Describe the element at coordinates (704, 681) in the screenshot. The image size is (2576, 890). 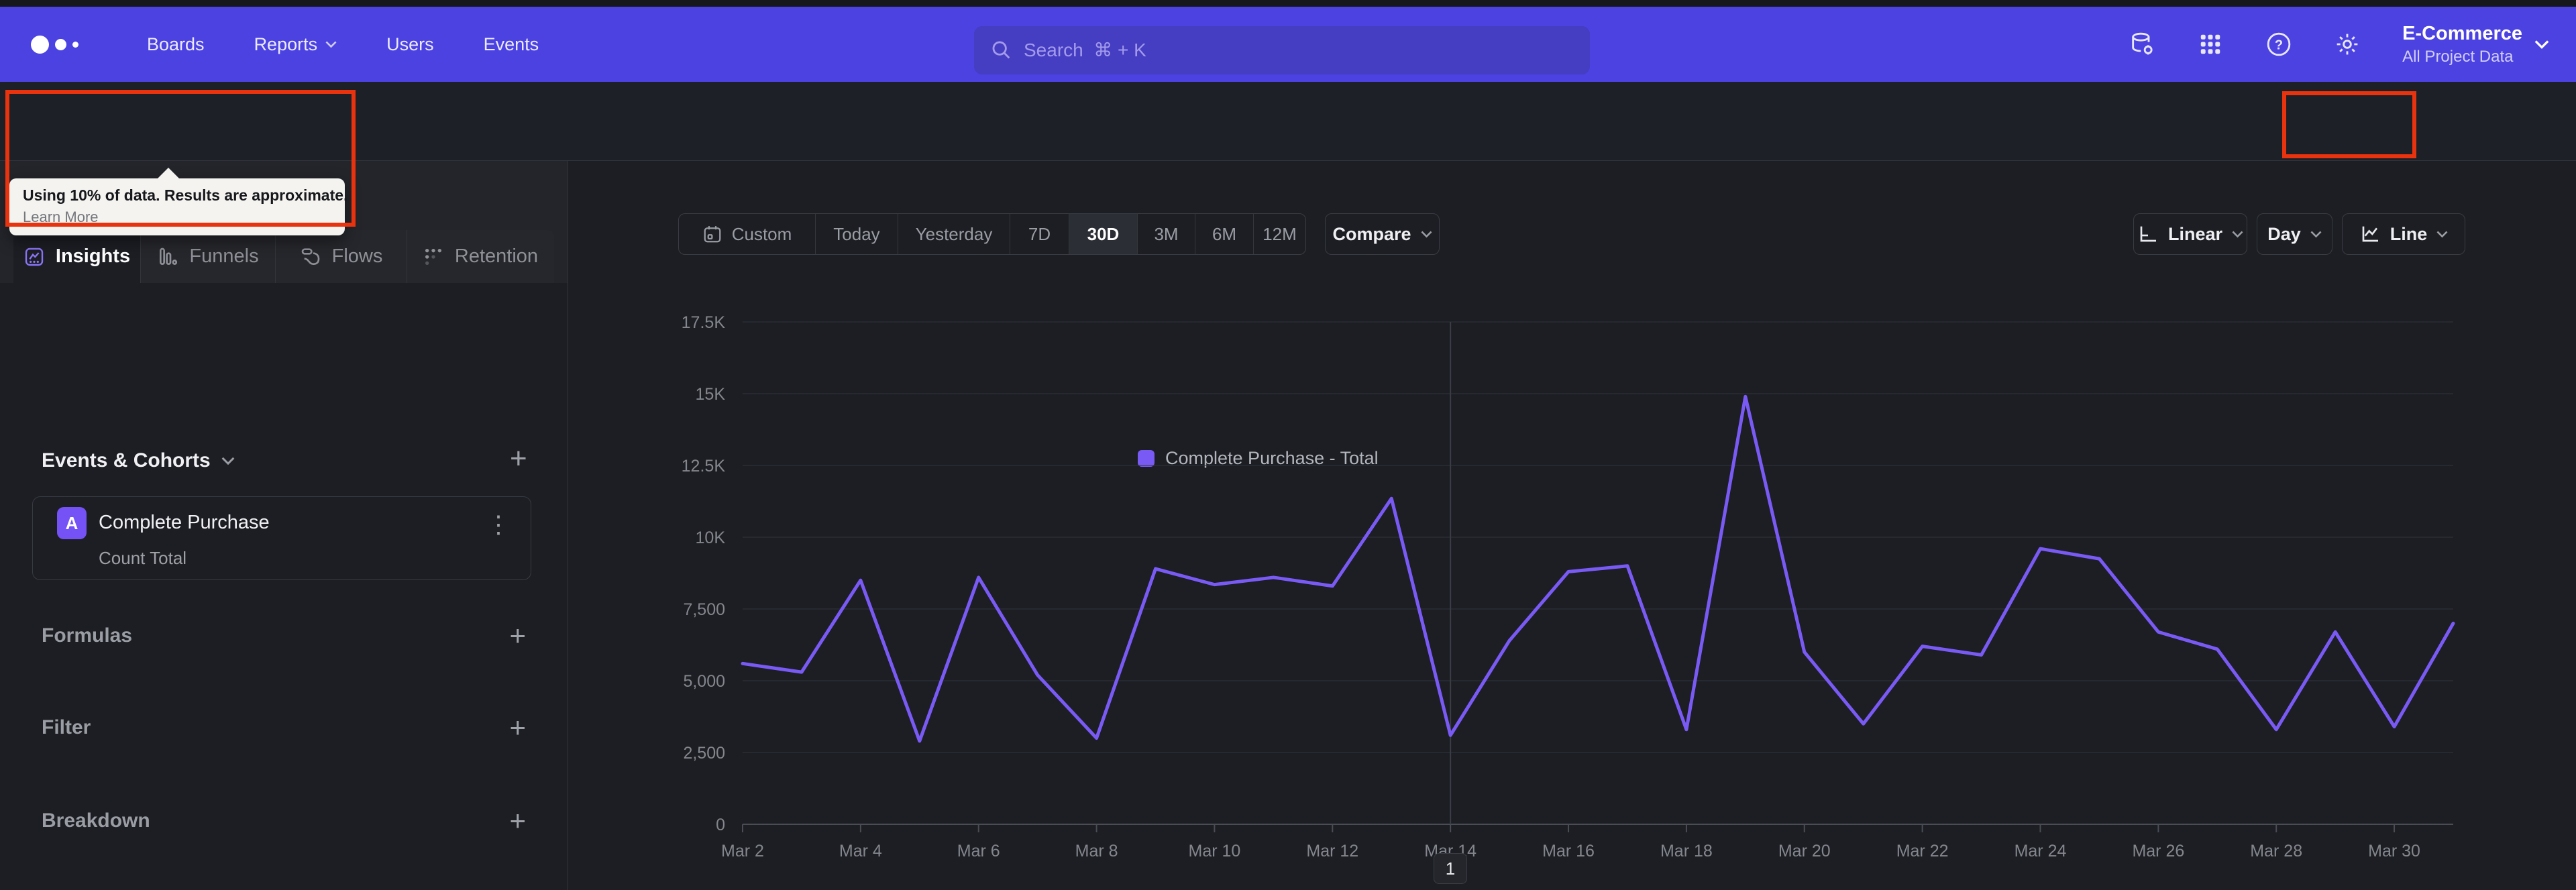
I see `svg-text: 5,000` at that location.